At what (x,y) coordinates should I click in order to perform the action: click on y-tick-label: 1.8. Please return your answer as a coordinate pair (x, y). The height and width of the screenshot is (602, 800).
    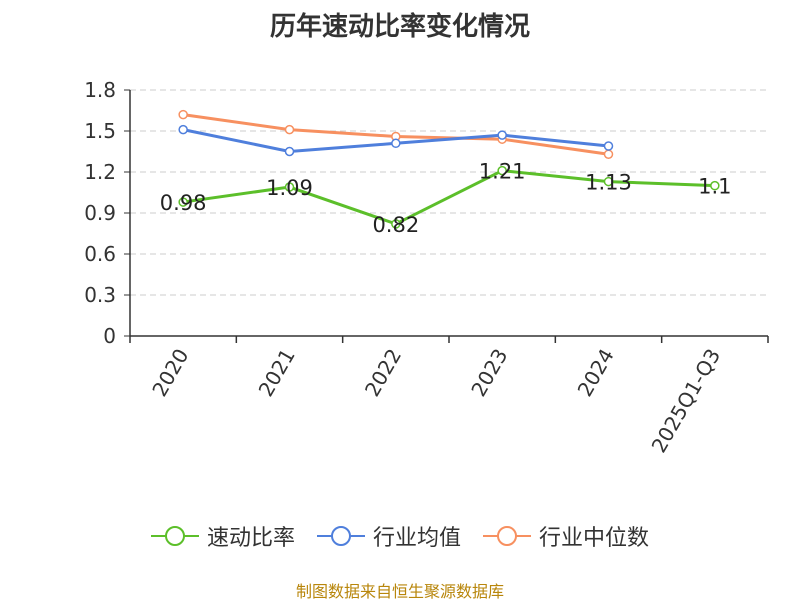
    Looking at the image, I should click on (100, 90).